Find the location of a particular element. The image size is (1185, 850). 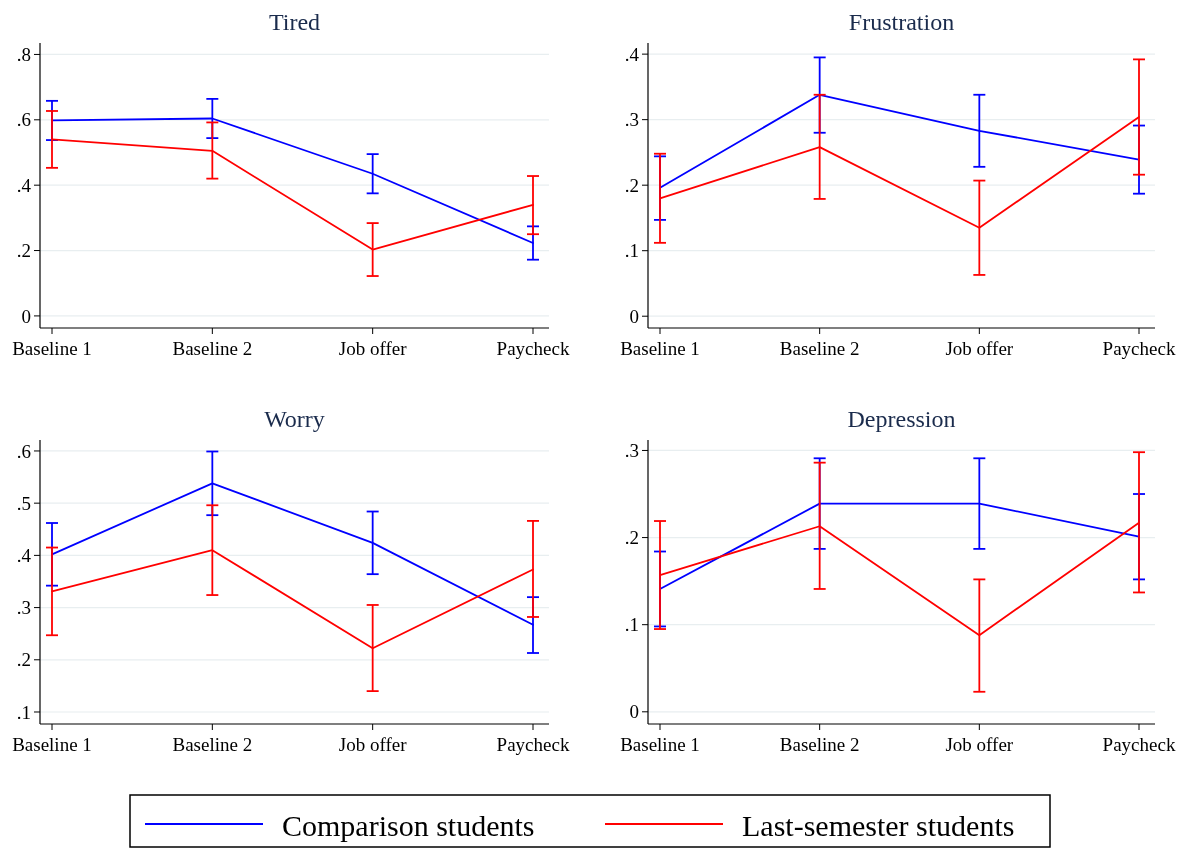

chart-title: Tired is located at coordinates (294, 22).